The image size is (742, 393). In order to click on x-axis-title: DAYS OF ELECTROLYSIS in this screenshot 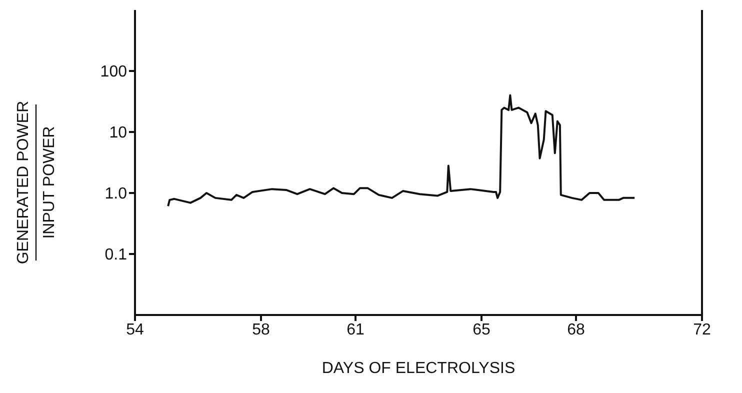, I will do `click(419, 368)`.